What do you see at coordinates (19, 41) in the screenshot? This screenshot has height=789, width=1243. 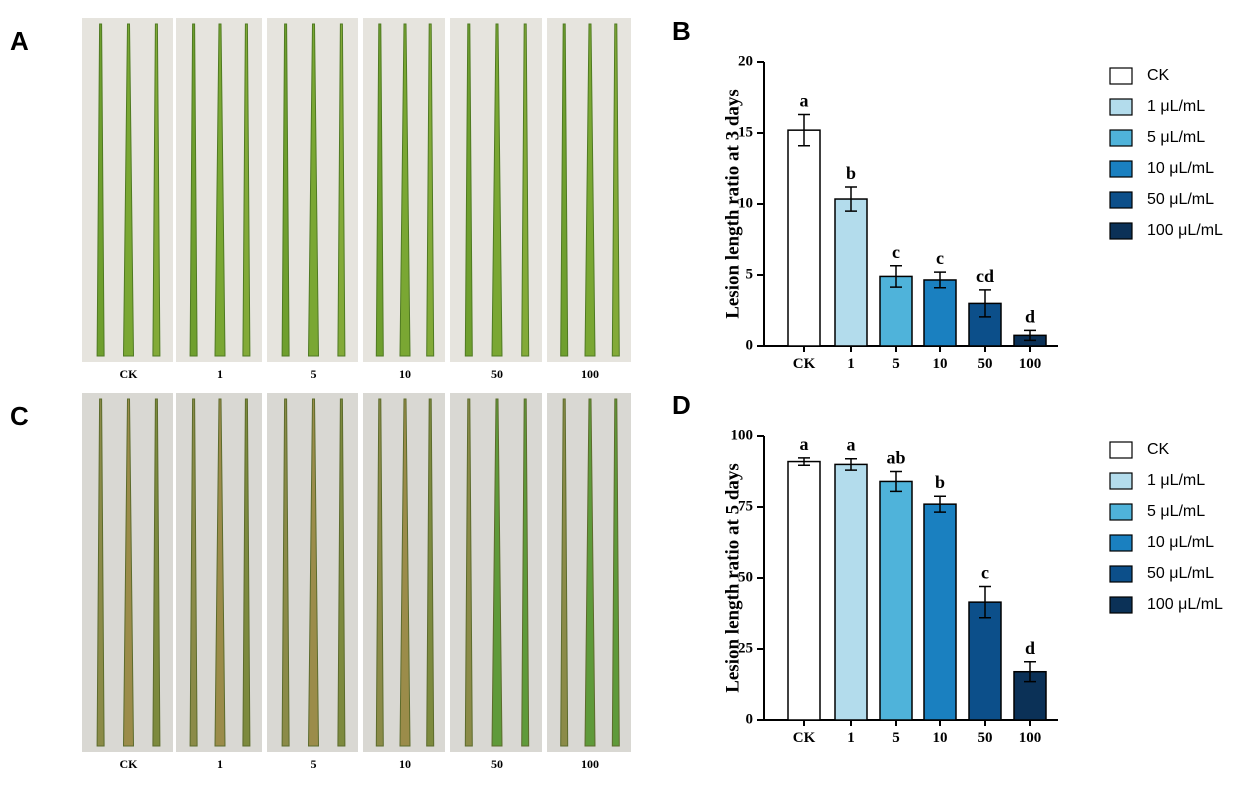 I see `panel-letter: A` at bounding box center [19, 41].